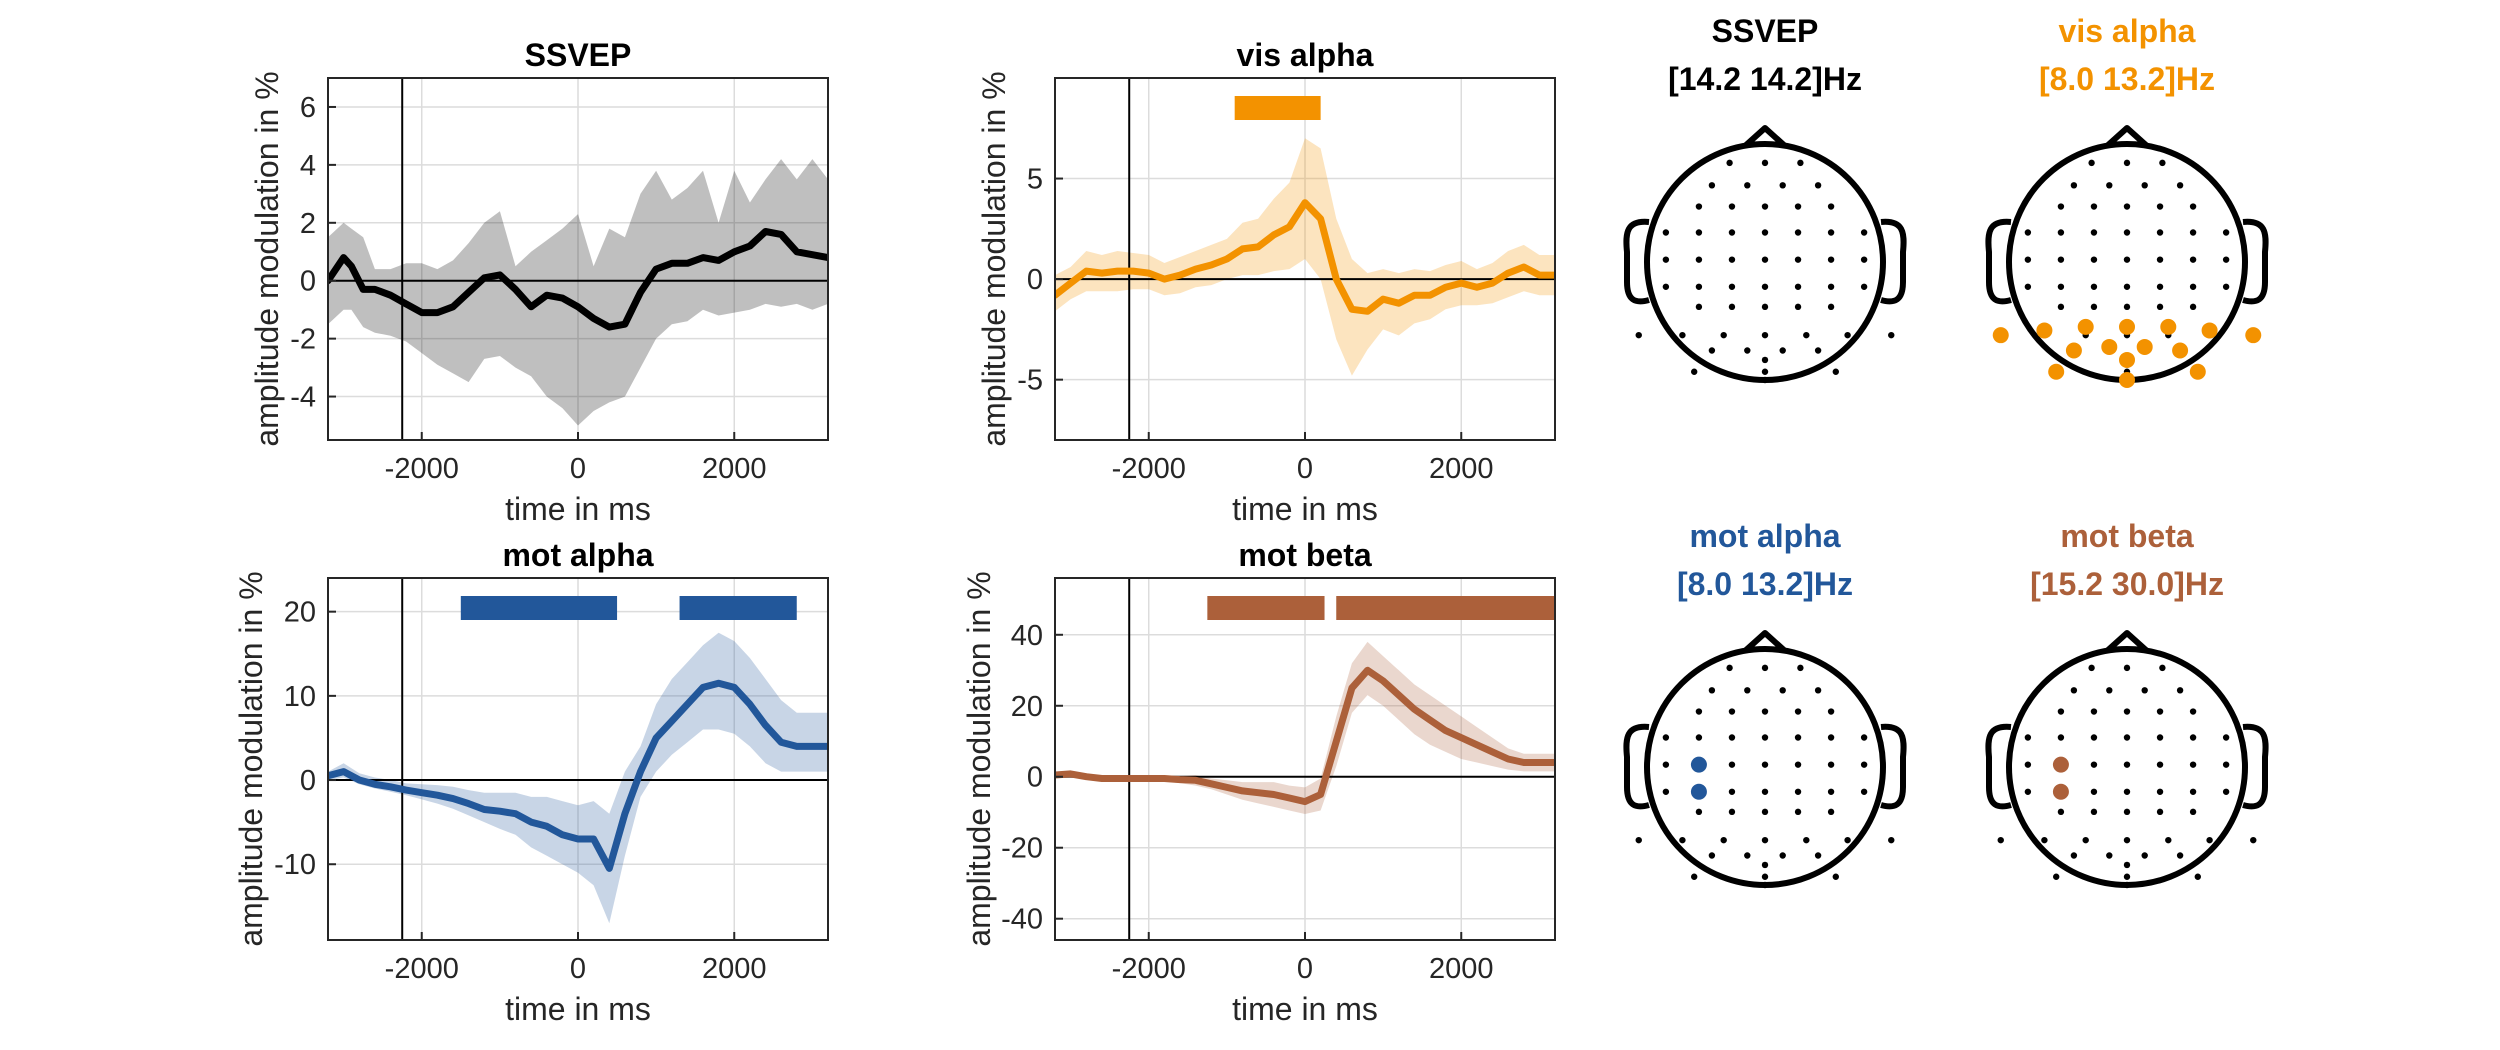  What do you see at coordinates (422, 969) in the screenshot?
I see `x-tick-label: -2000` at bounding box center [422, 969].